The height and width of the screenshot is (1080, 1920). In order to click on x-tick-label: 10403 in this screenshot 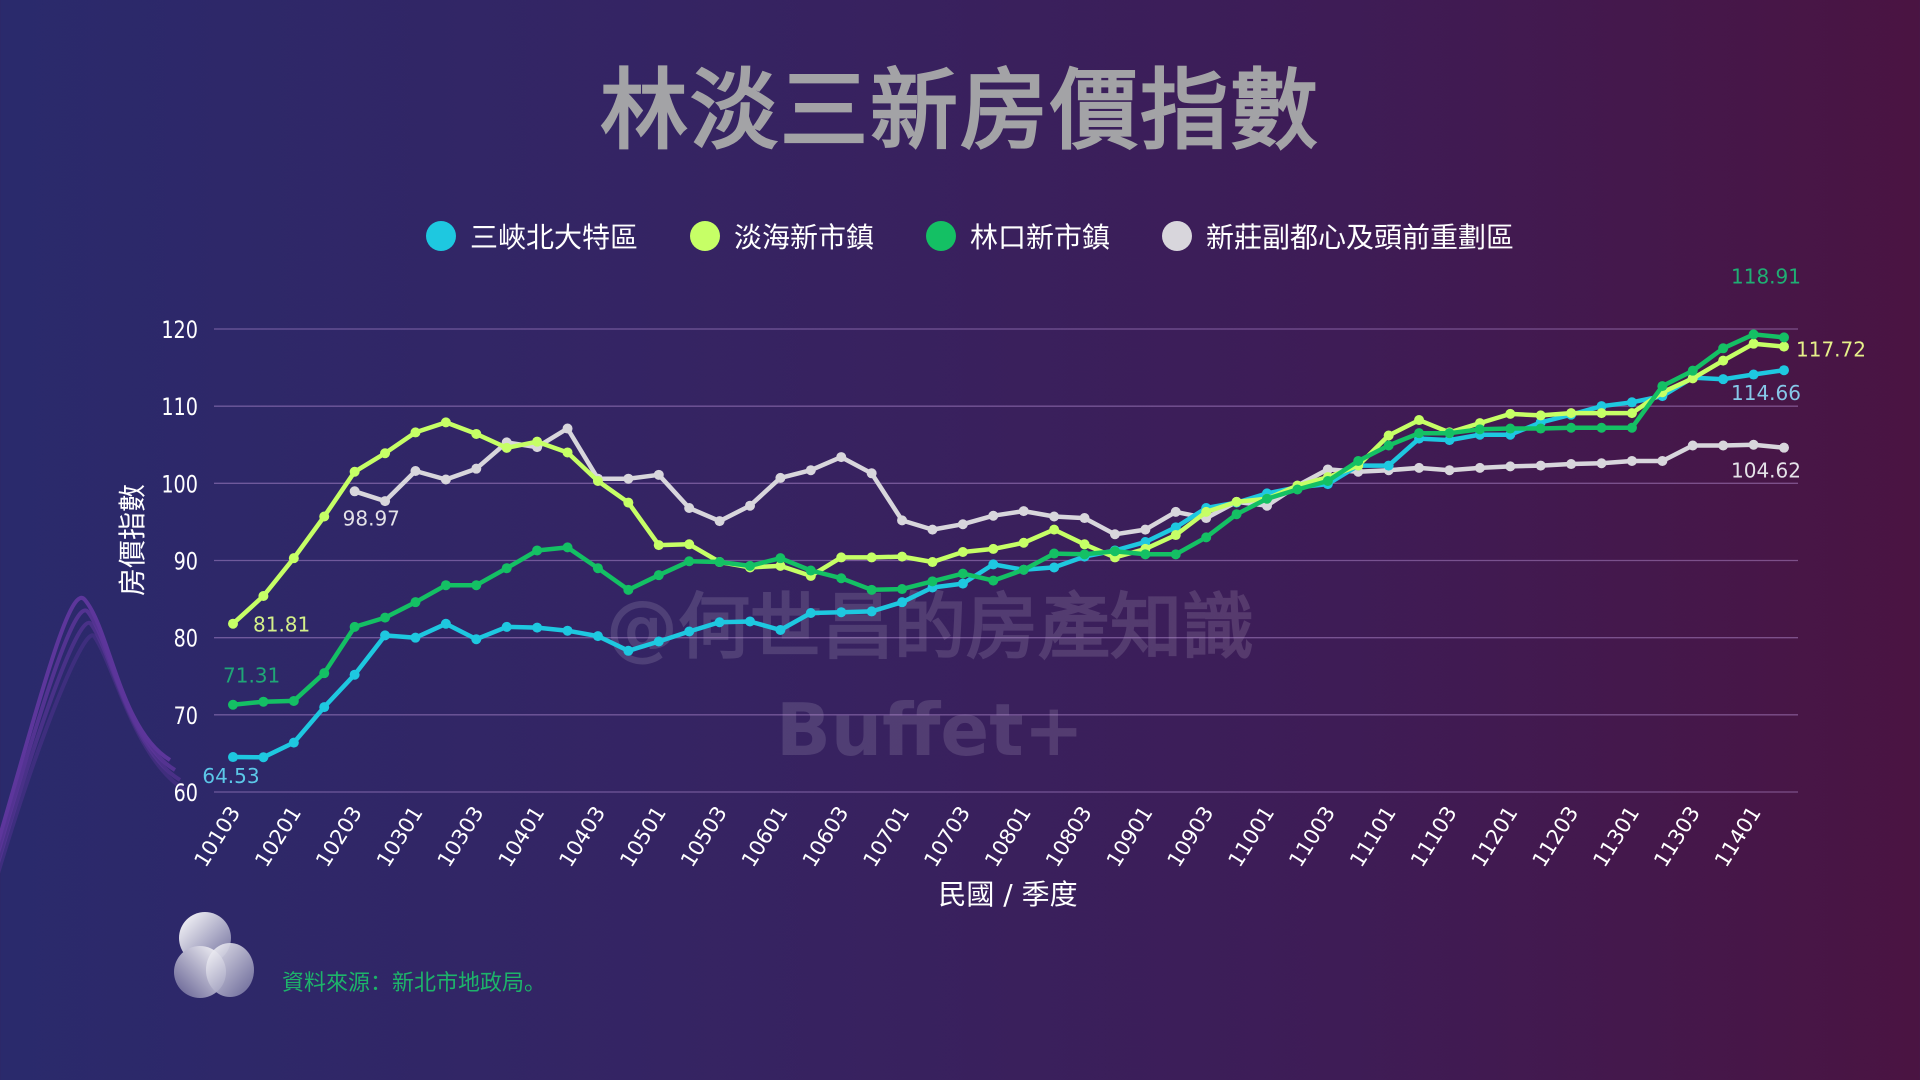, I will do `click(582, 836)`.